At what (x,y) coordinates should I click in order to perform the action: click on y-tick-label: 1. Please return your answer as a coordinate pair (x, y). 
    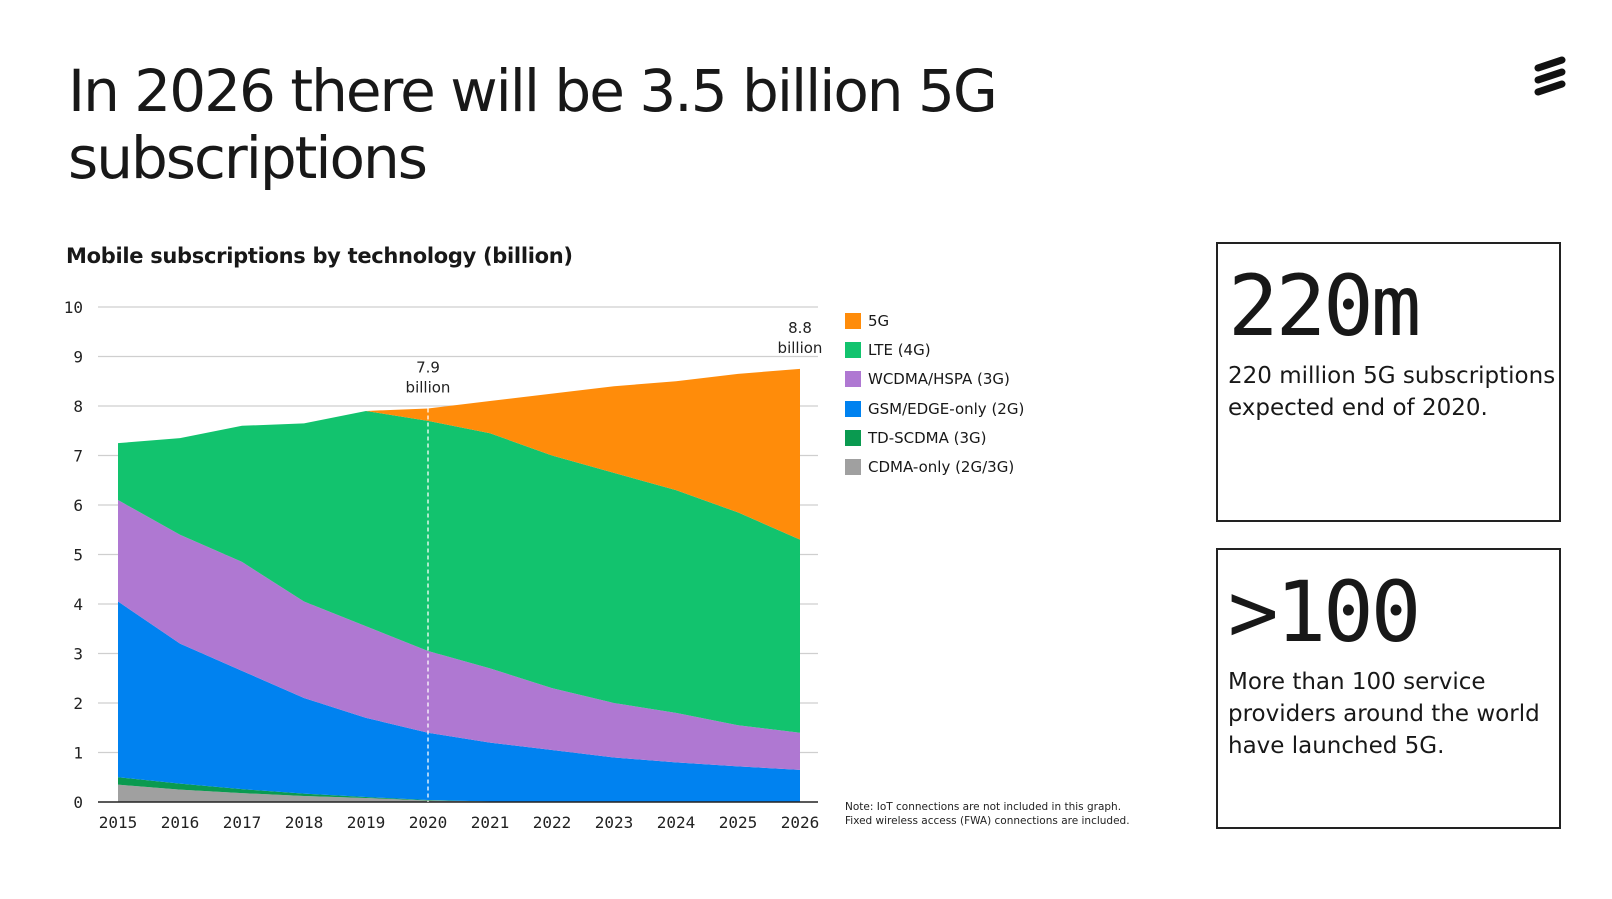
    Looking at the image, I should click on (78, 753).